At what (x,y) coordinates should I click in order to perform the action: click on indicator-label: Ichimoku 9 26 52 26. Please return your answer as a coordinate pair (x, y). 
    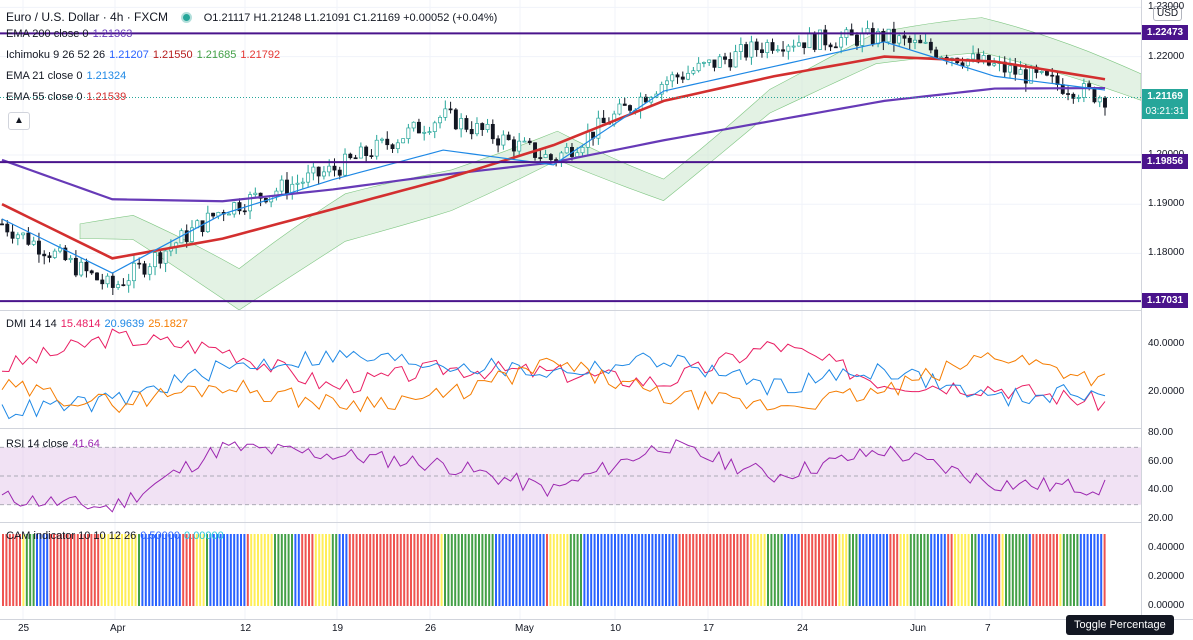
    Looking at the image, I should click on (56, 55).